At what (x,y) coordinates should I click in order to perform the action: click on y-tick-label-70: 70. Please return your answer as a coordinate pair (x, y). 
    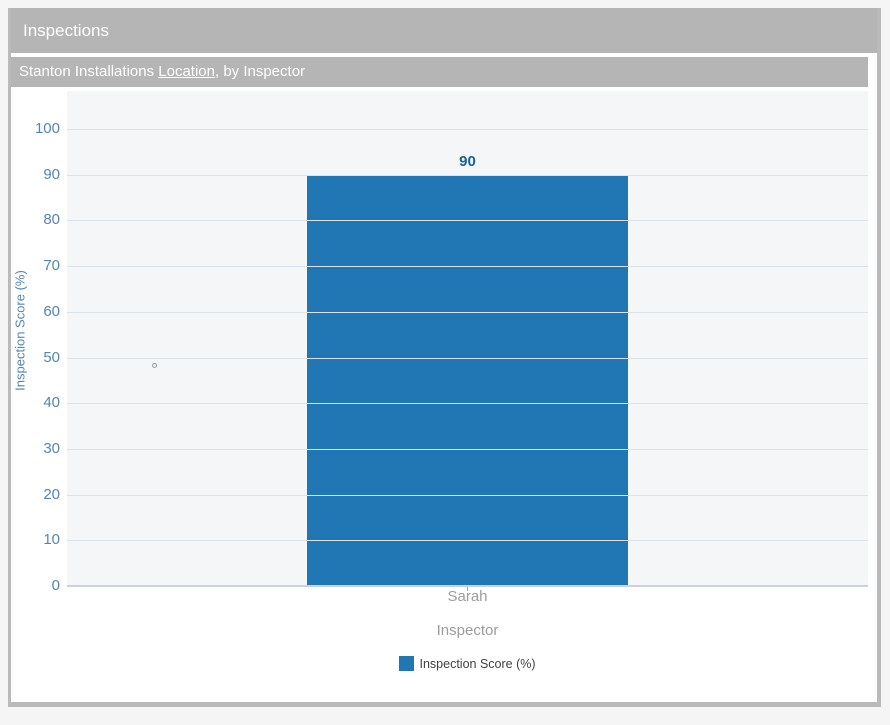
    Looking at the image, I should click on (51, 266).